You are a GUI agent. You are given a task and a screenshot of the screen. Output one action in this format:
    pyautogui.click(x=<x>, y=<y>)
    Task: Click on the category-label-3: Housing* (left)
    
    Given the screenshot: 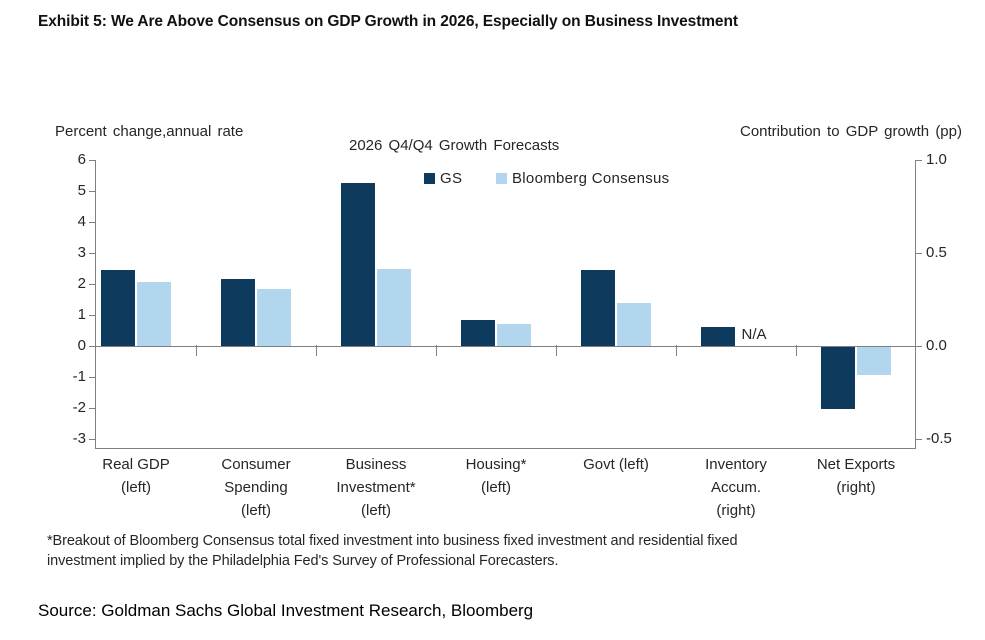 What is the action you would take?
    pyautogui.click(x=496, y=476)
    